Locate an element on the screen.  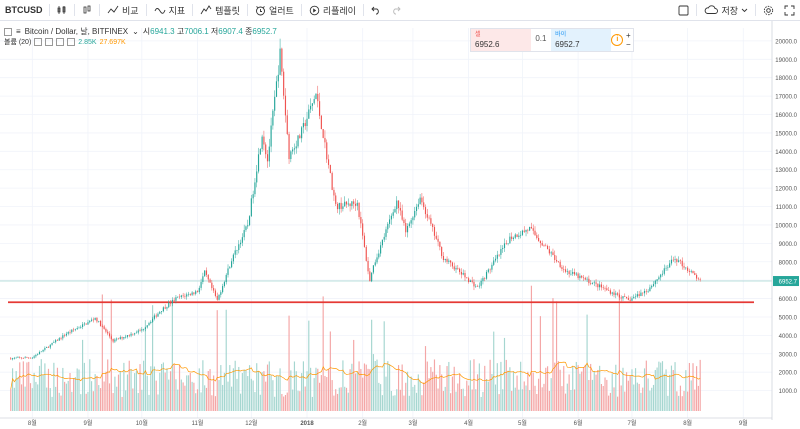
plus-button: + is located at coordinates (628, 35).